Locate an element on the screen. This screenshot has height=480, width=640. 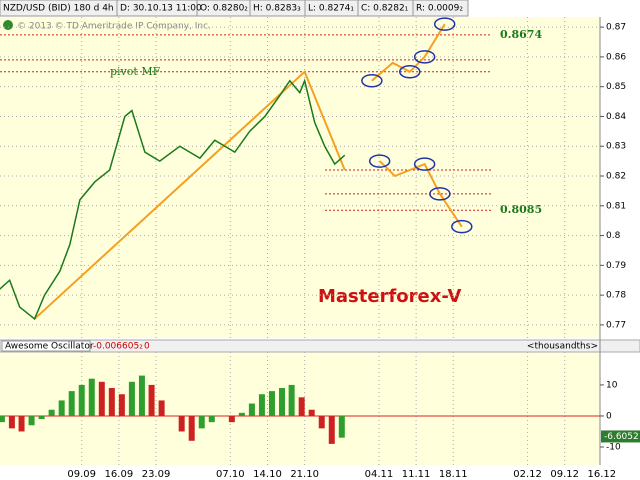
y-tick-label: 0.83 is located at coordinates (616, 147).